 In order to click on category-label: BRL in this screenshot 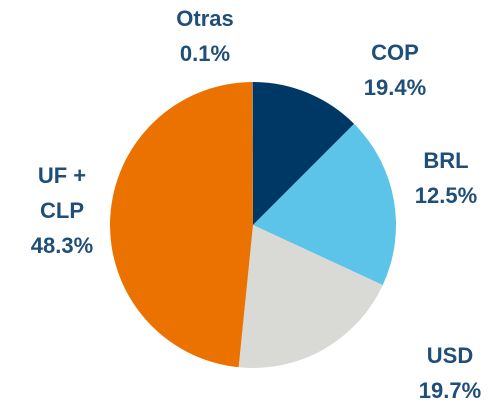, I will do `click(446, 160)`.